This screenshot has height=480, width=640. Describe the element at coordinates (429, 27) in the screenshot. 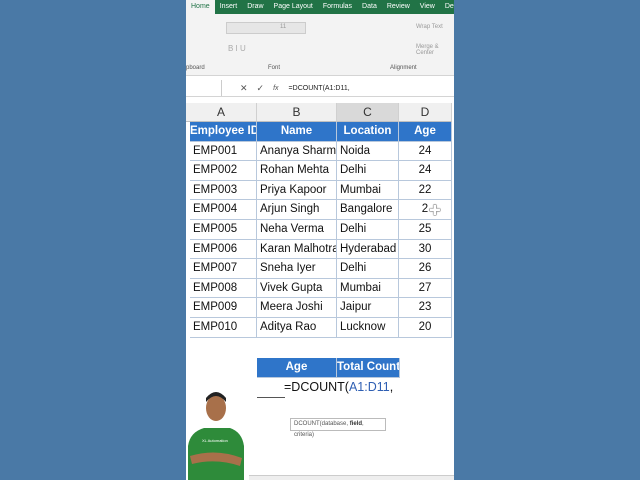

I see `wrap-text-button: Wrap Text` at that location.